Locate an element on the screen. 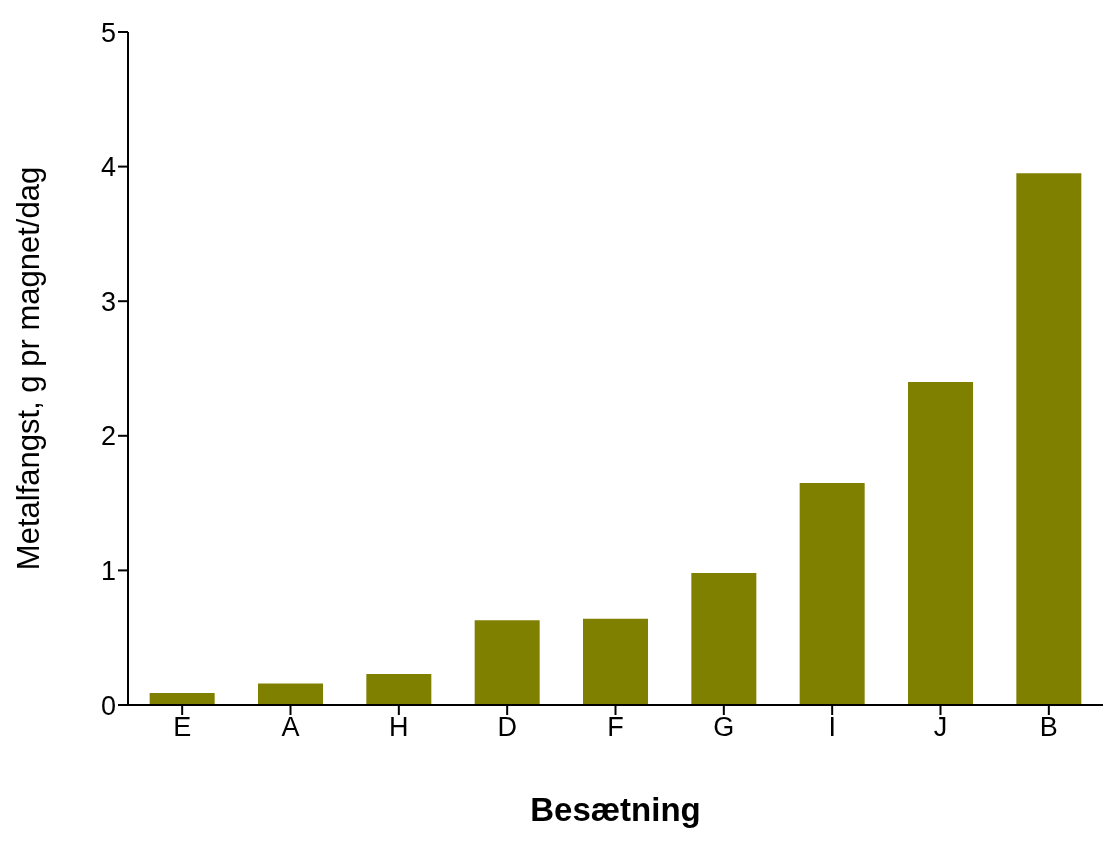 This screenshot has width=1111, height=853. x-tick-label: D is located at coordinates (507, 727).